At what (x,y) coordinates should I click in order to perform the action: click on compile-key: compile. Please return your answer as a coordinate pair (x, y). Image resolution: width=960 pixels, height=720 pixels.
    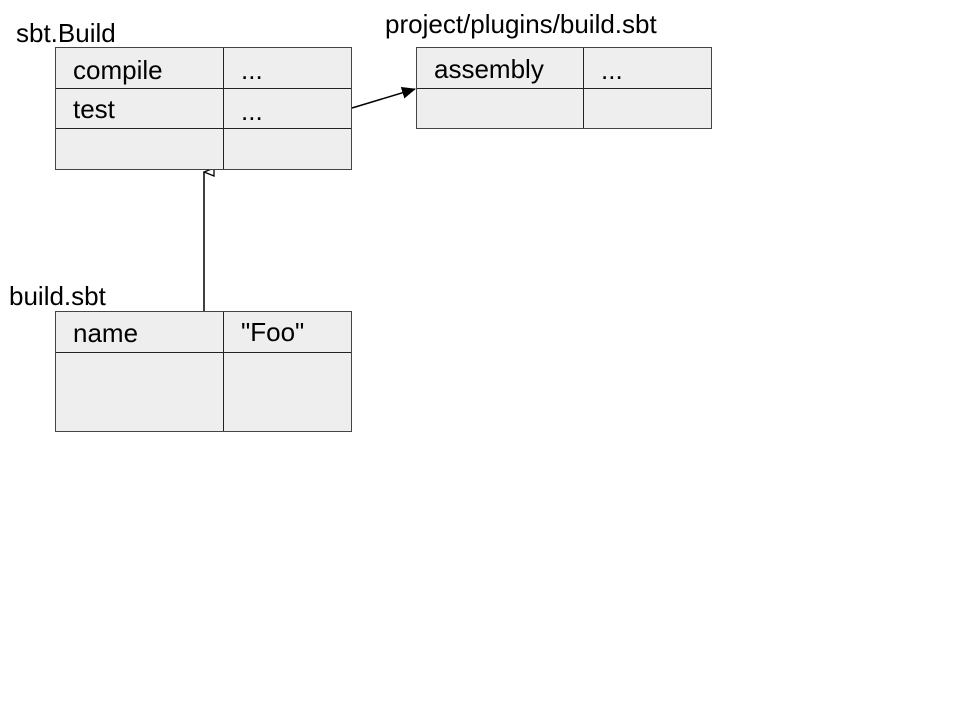
    Looking at the image, I should click on (118, 70).